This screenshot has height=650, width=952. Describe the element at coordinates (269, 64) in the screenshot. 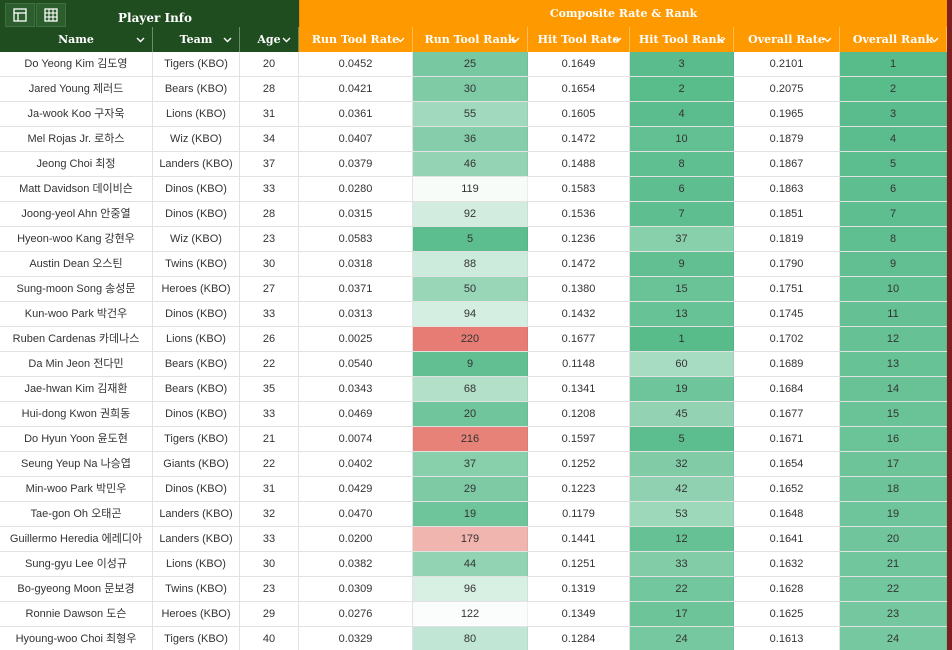

I see `cell-age: 20` at that location.